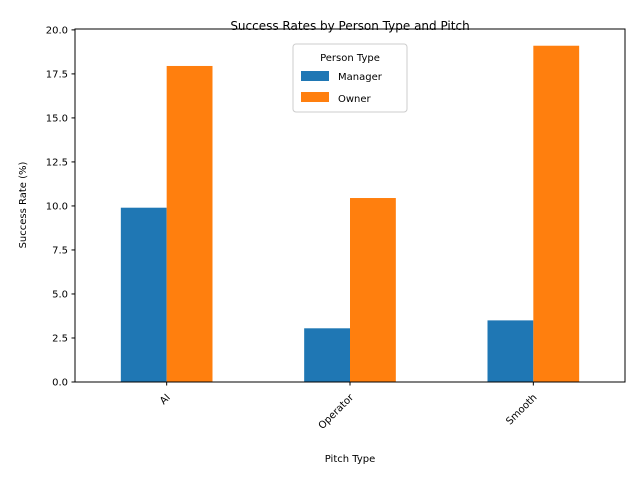 Image resolution: width=640 pixels, height=480 pixels. I want to click on y-tick-label: 5.0, so click(60, 294).